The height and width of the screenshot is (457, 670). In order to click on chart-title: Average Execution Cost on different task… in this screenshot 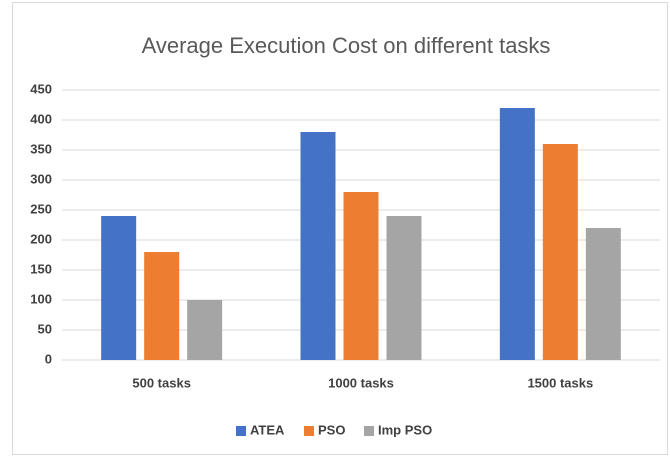, I will do `click(346, 45)`.